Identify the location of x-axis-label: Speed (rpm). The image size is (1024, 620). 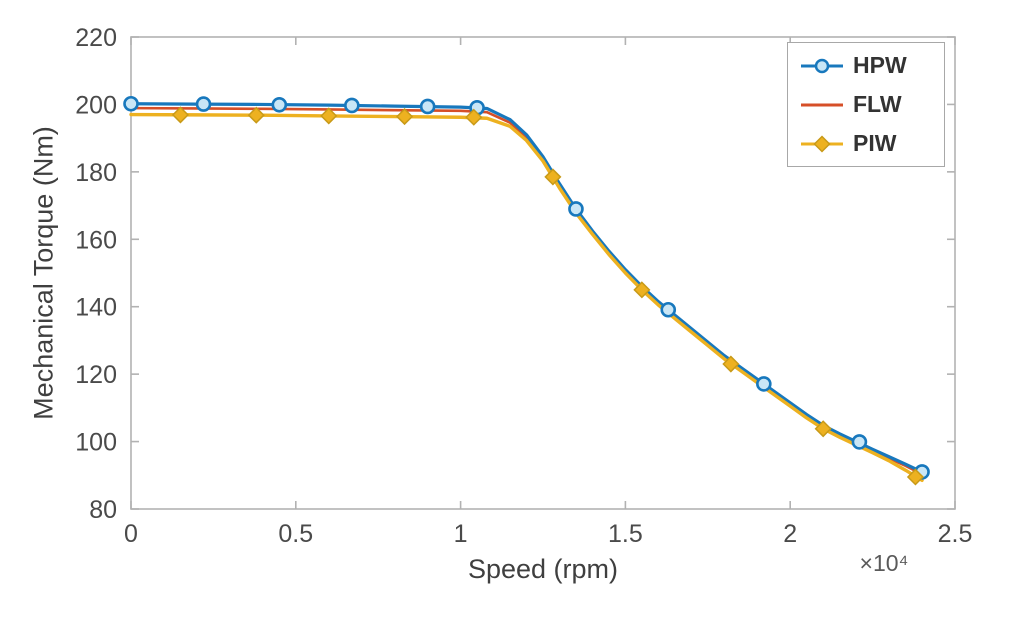
(543, 569).